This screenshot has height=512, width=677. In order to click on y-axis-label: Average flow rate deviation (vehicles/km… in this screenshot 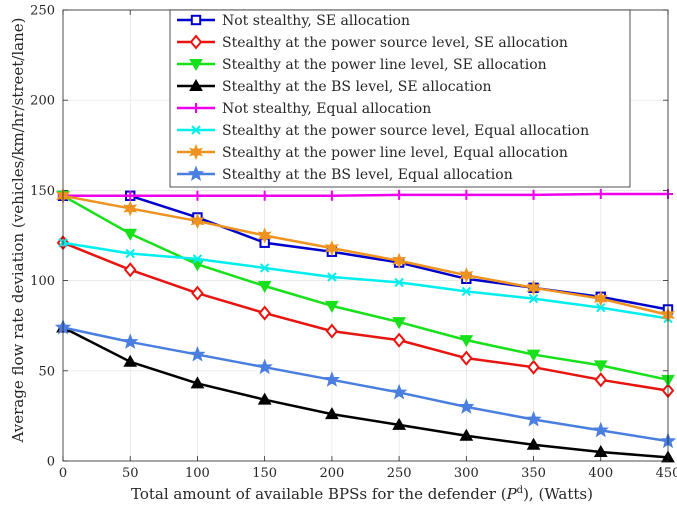, I will do `click(18, 231)`.